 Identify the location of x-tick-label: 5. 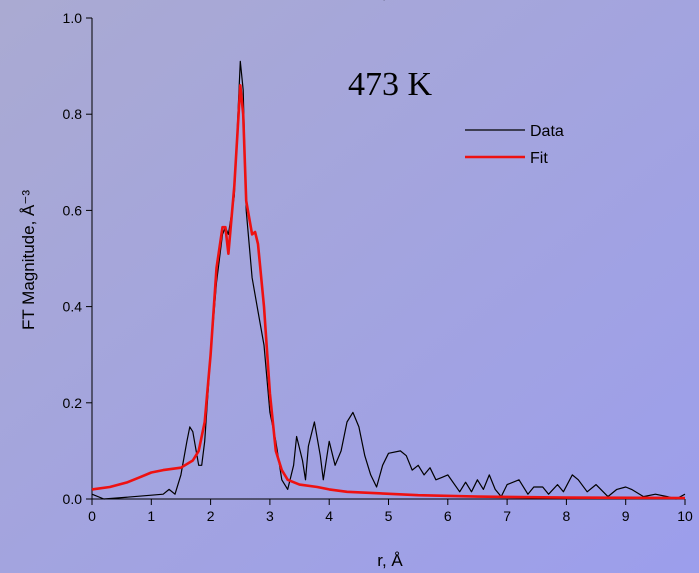
(389, 516).